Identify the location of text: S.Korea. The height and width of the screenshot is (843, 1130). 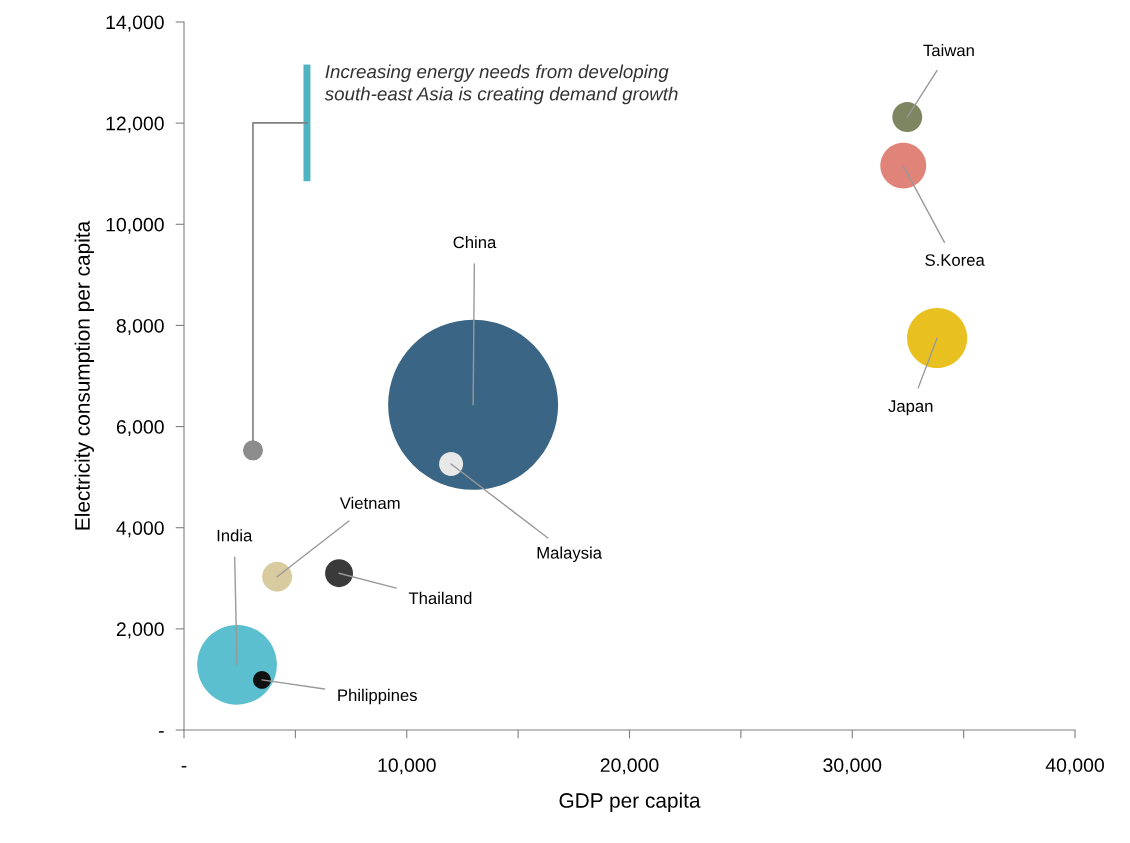
(955, 260).